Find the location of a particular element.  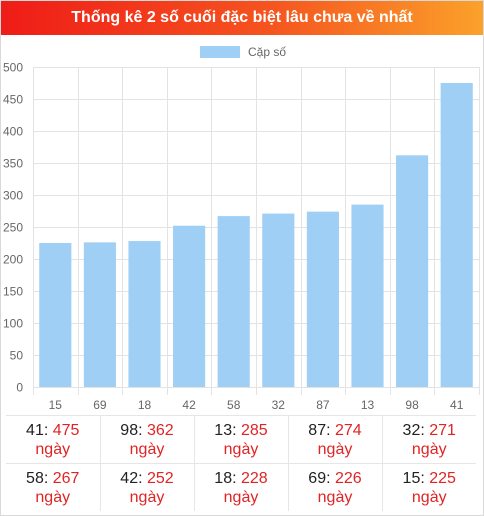

stats-cell: 18: 228 ngày is located at coordinates (241, 487).